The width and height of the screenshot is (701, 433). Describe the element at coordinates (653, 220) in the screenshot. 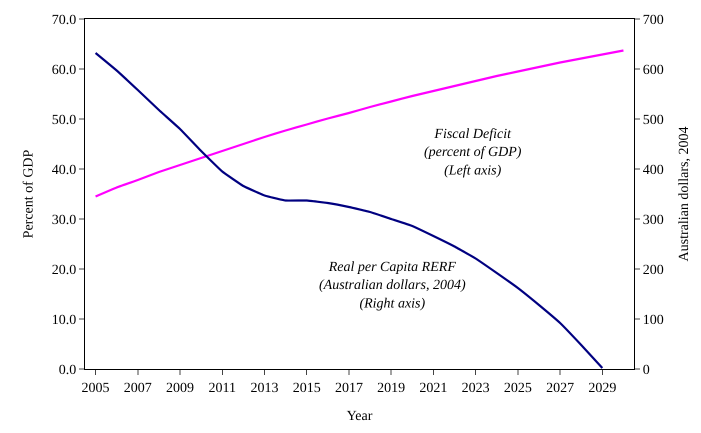

I see `y2-tick-label: 300` at that location.